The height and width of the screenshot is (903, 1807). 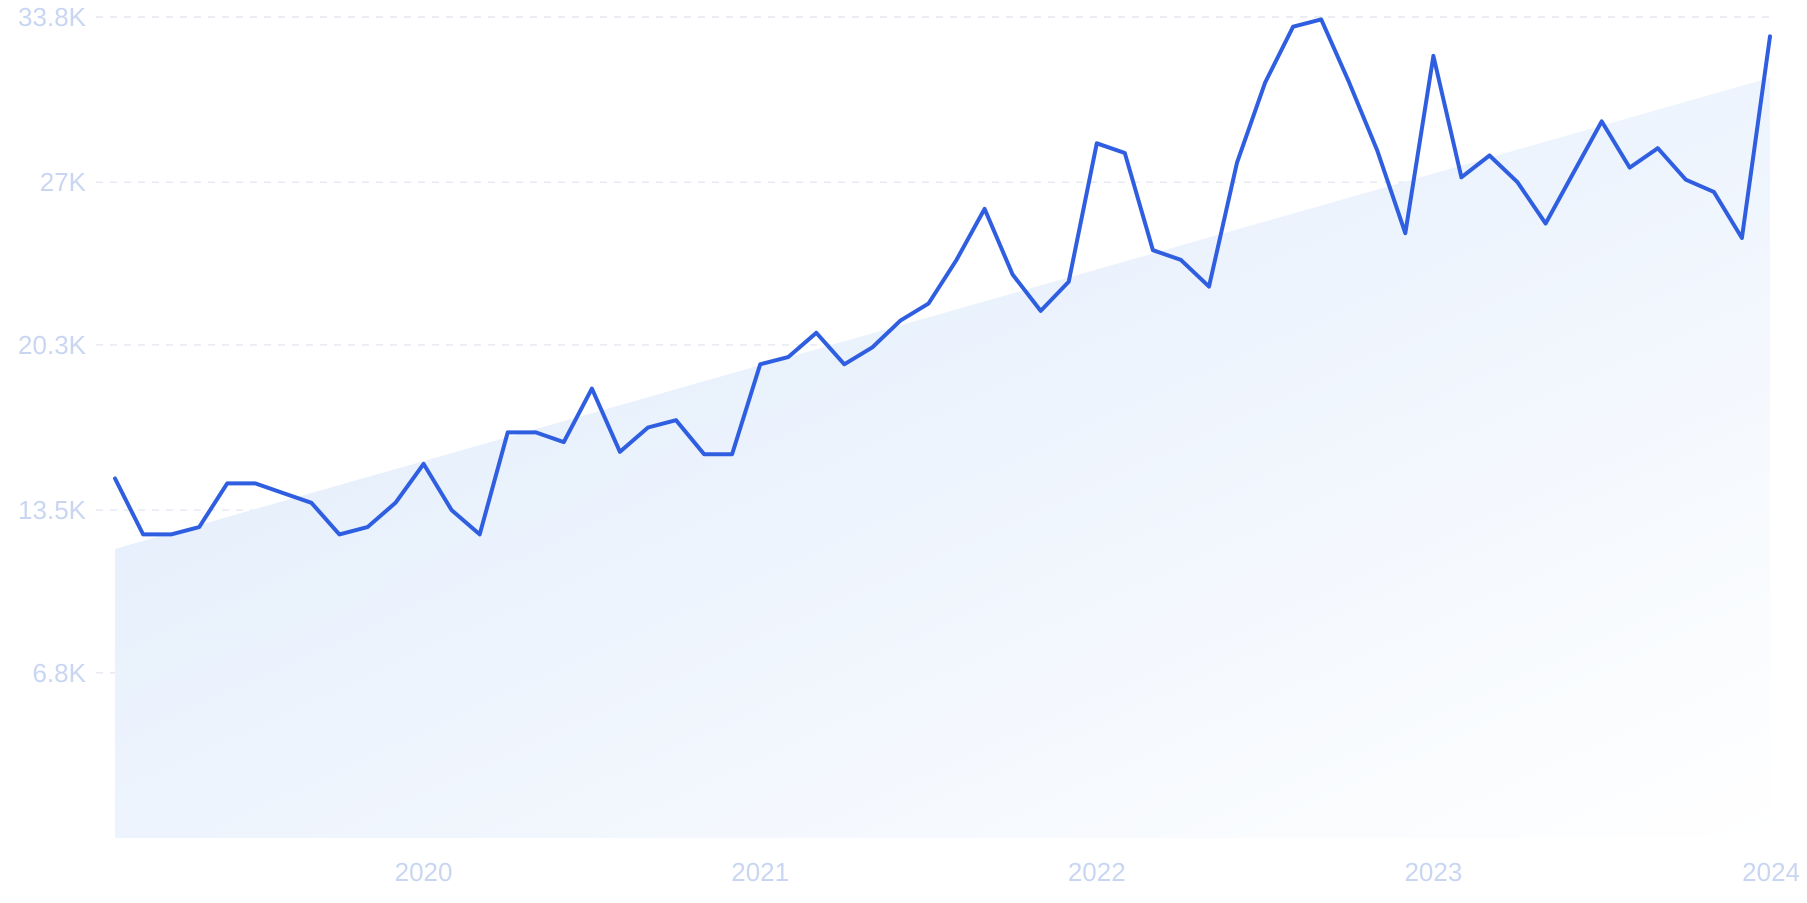 I want to click on x-tick-label: 2023, so click(x=1433, y=872).